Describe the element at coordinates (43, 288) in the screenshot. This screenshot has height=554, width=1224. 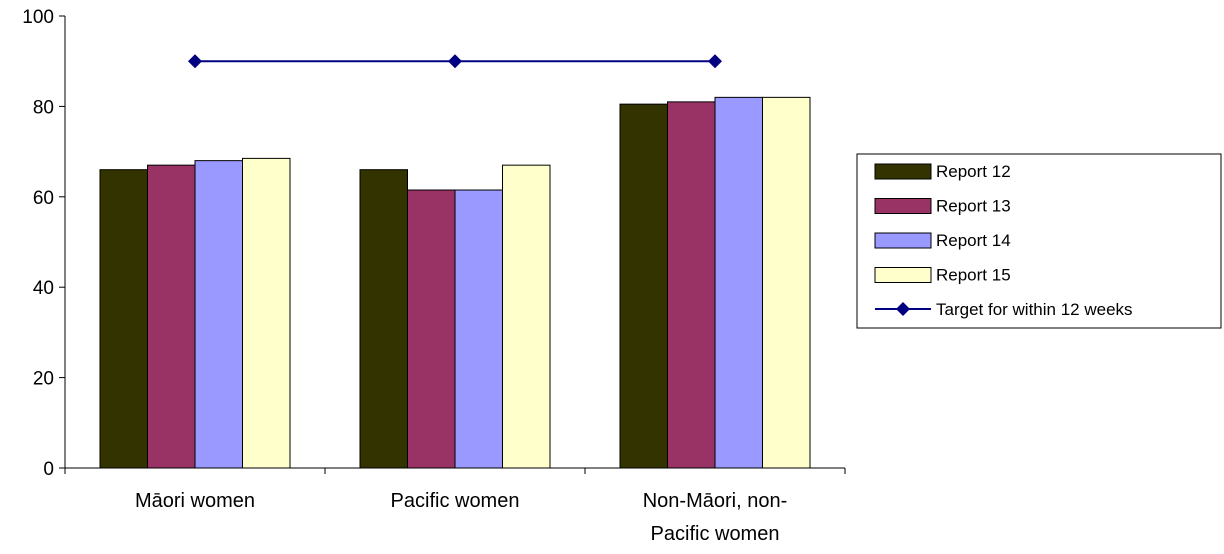
I see `y-tick-label: 40` at that location.